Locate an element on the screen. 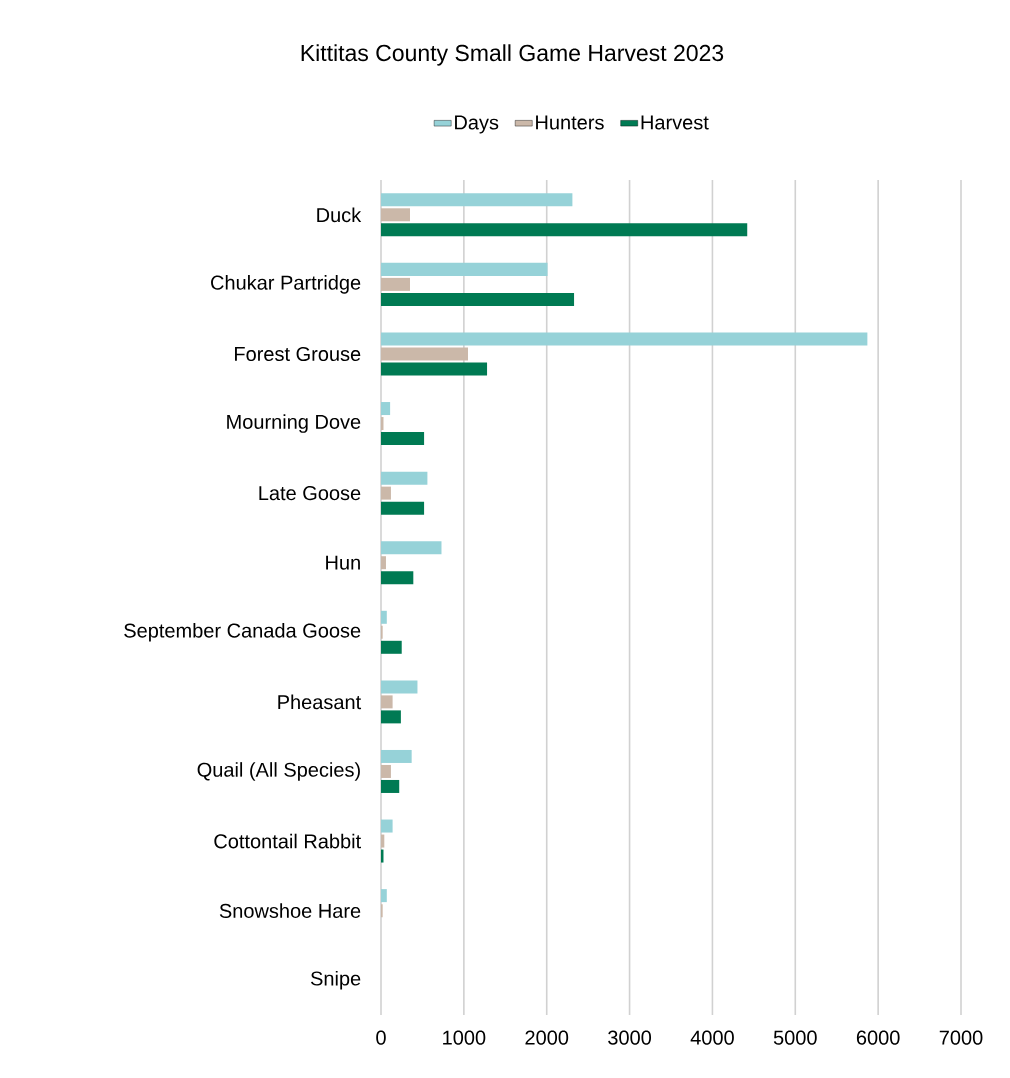 Image resolution: width=1010 pixels, height=1078 pixels. chart-title: Kittitas County Small Game Harvest 2023 is located at coordinates (512, 55).